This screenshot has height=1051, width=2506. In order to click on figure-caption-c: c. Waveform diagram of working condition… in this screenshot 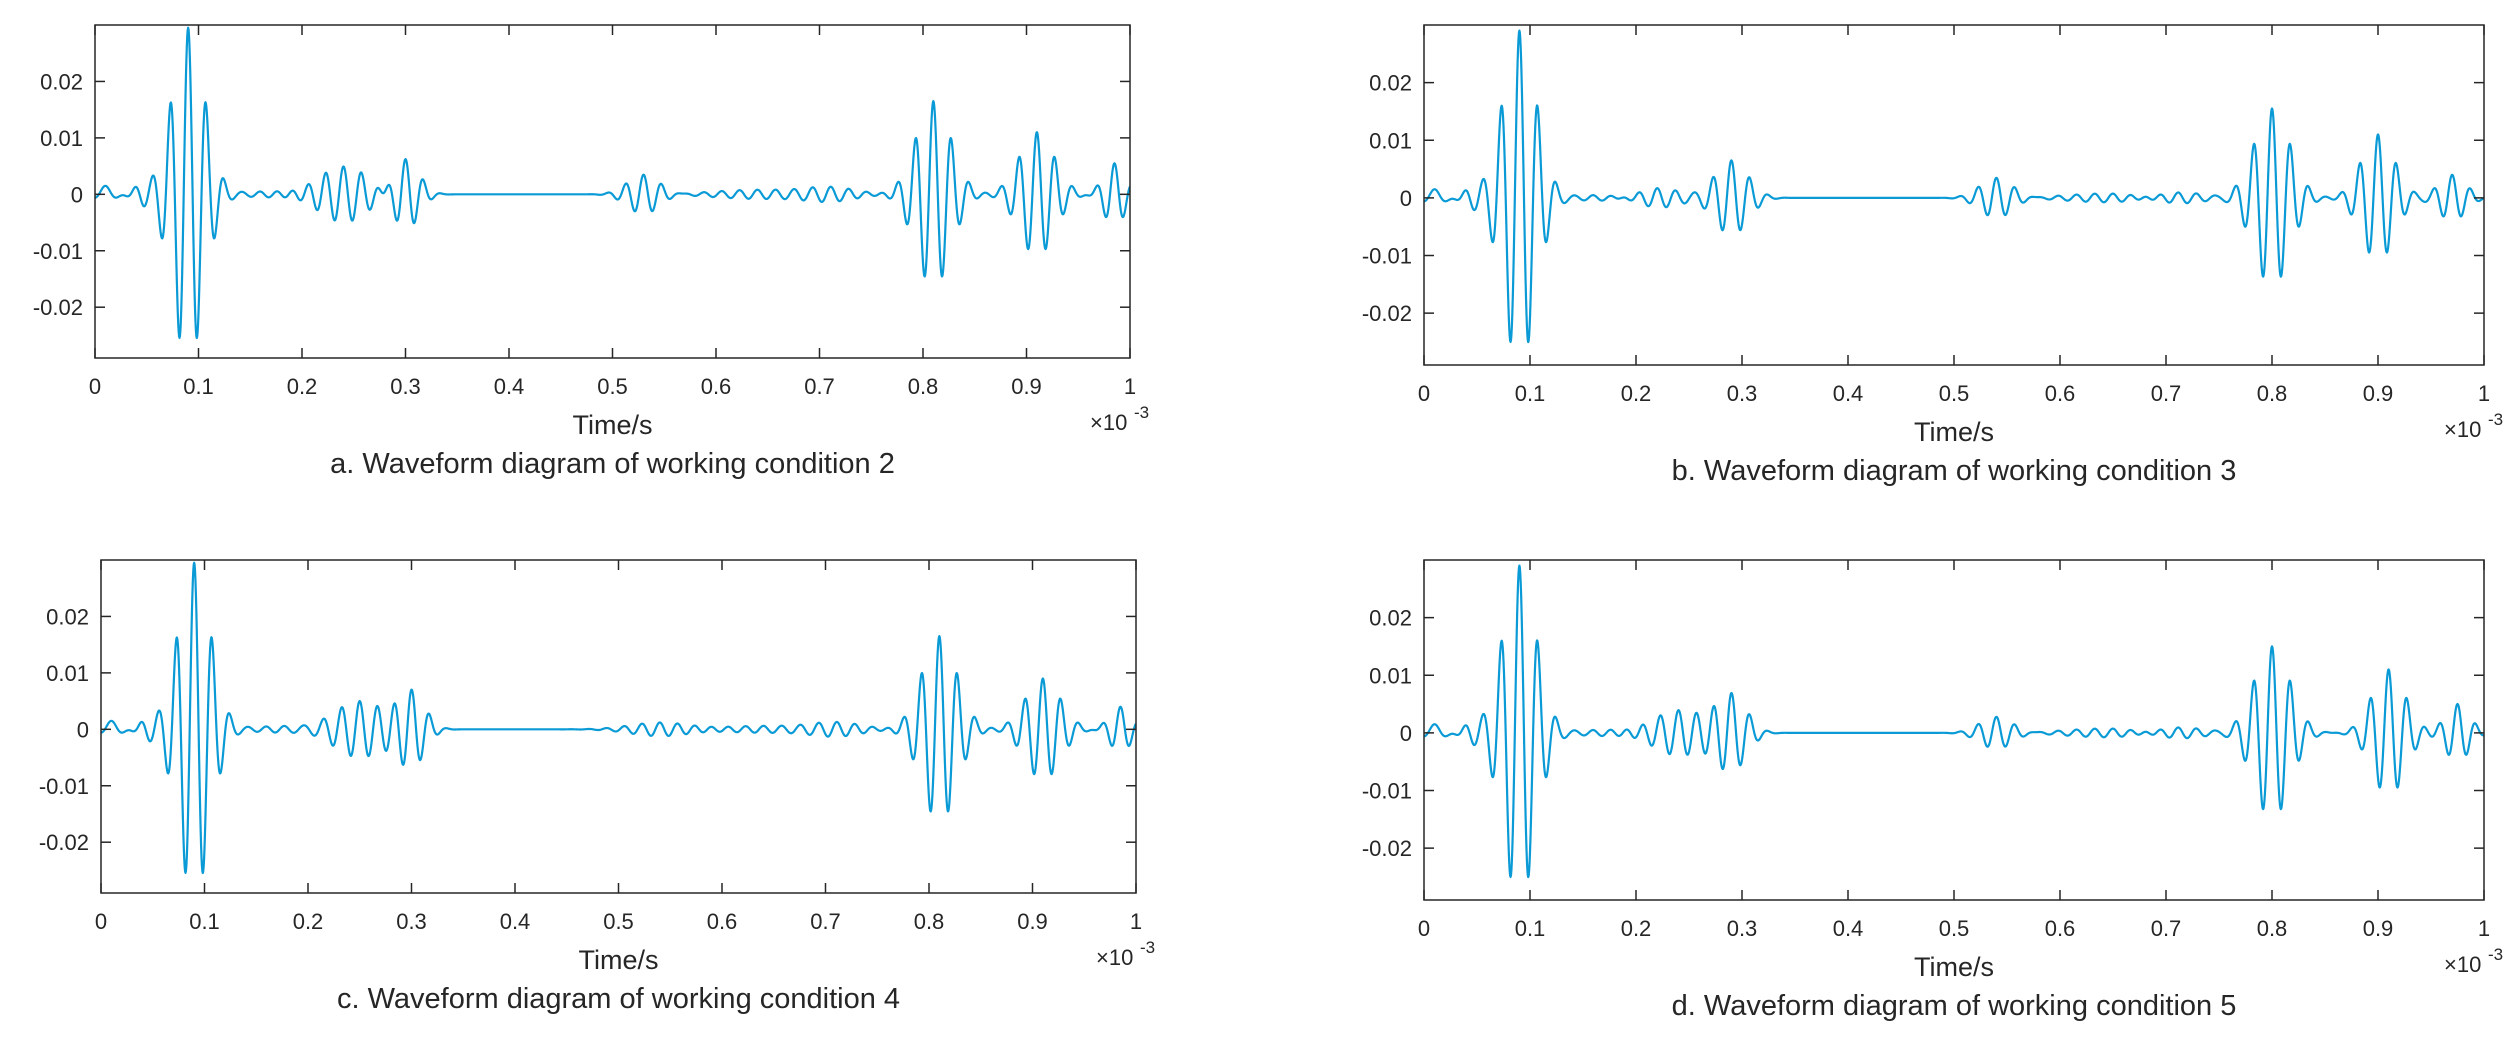, I will do `click(618, 999)`.